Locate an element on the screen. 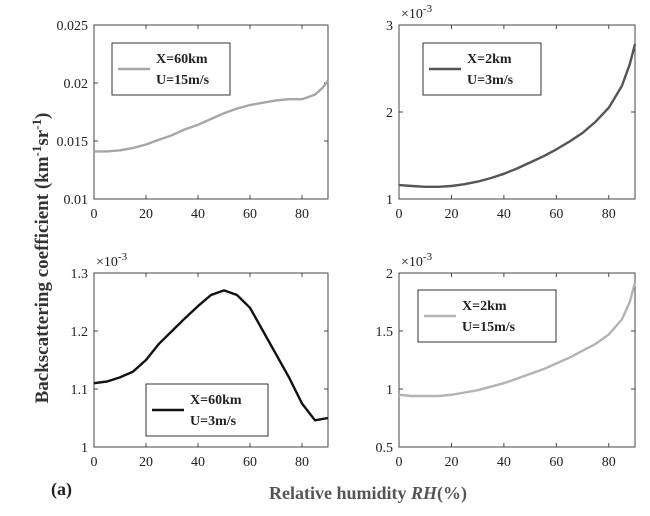 The image size is (650, 516). legend: X=2km U=3m/s is located at coordinates (482, 69).